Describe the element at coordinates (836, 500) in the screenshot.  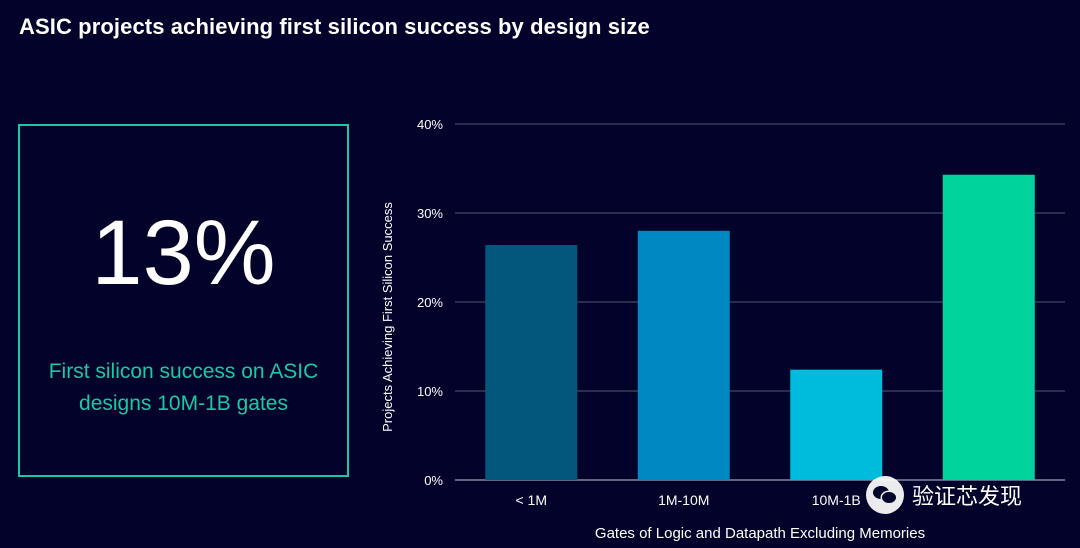
I see `x-tick-label: 10M-1B` at that location.